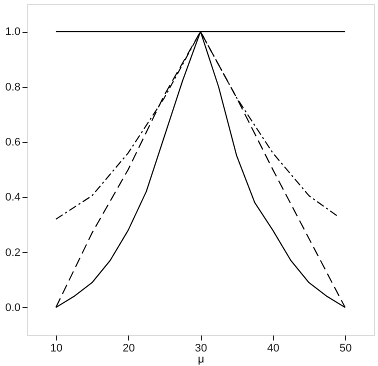 This screenshot has width=378, height=366. I want to click on x-tick-label: 10, so click(56, 348).